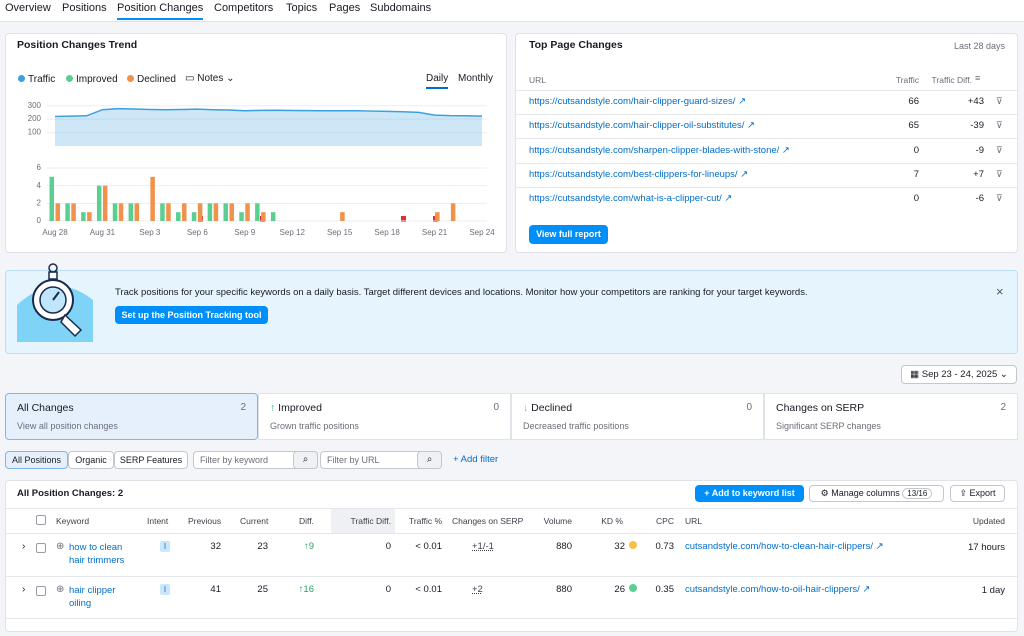 Image resolution: width=1024 pixels, height=636 pixels. What do you see at coordinates (36, 460) in the screenshot?
I see `filter-tab-active: All Positions` at bounding box center [36, 460].